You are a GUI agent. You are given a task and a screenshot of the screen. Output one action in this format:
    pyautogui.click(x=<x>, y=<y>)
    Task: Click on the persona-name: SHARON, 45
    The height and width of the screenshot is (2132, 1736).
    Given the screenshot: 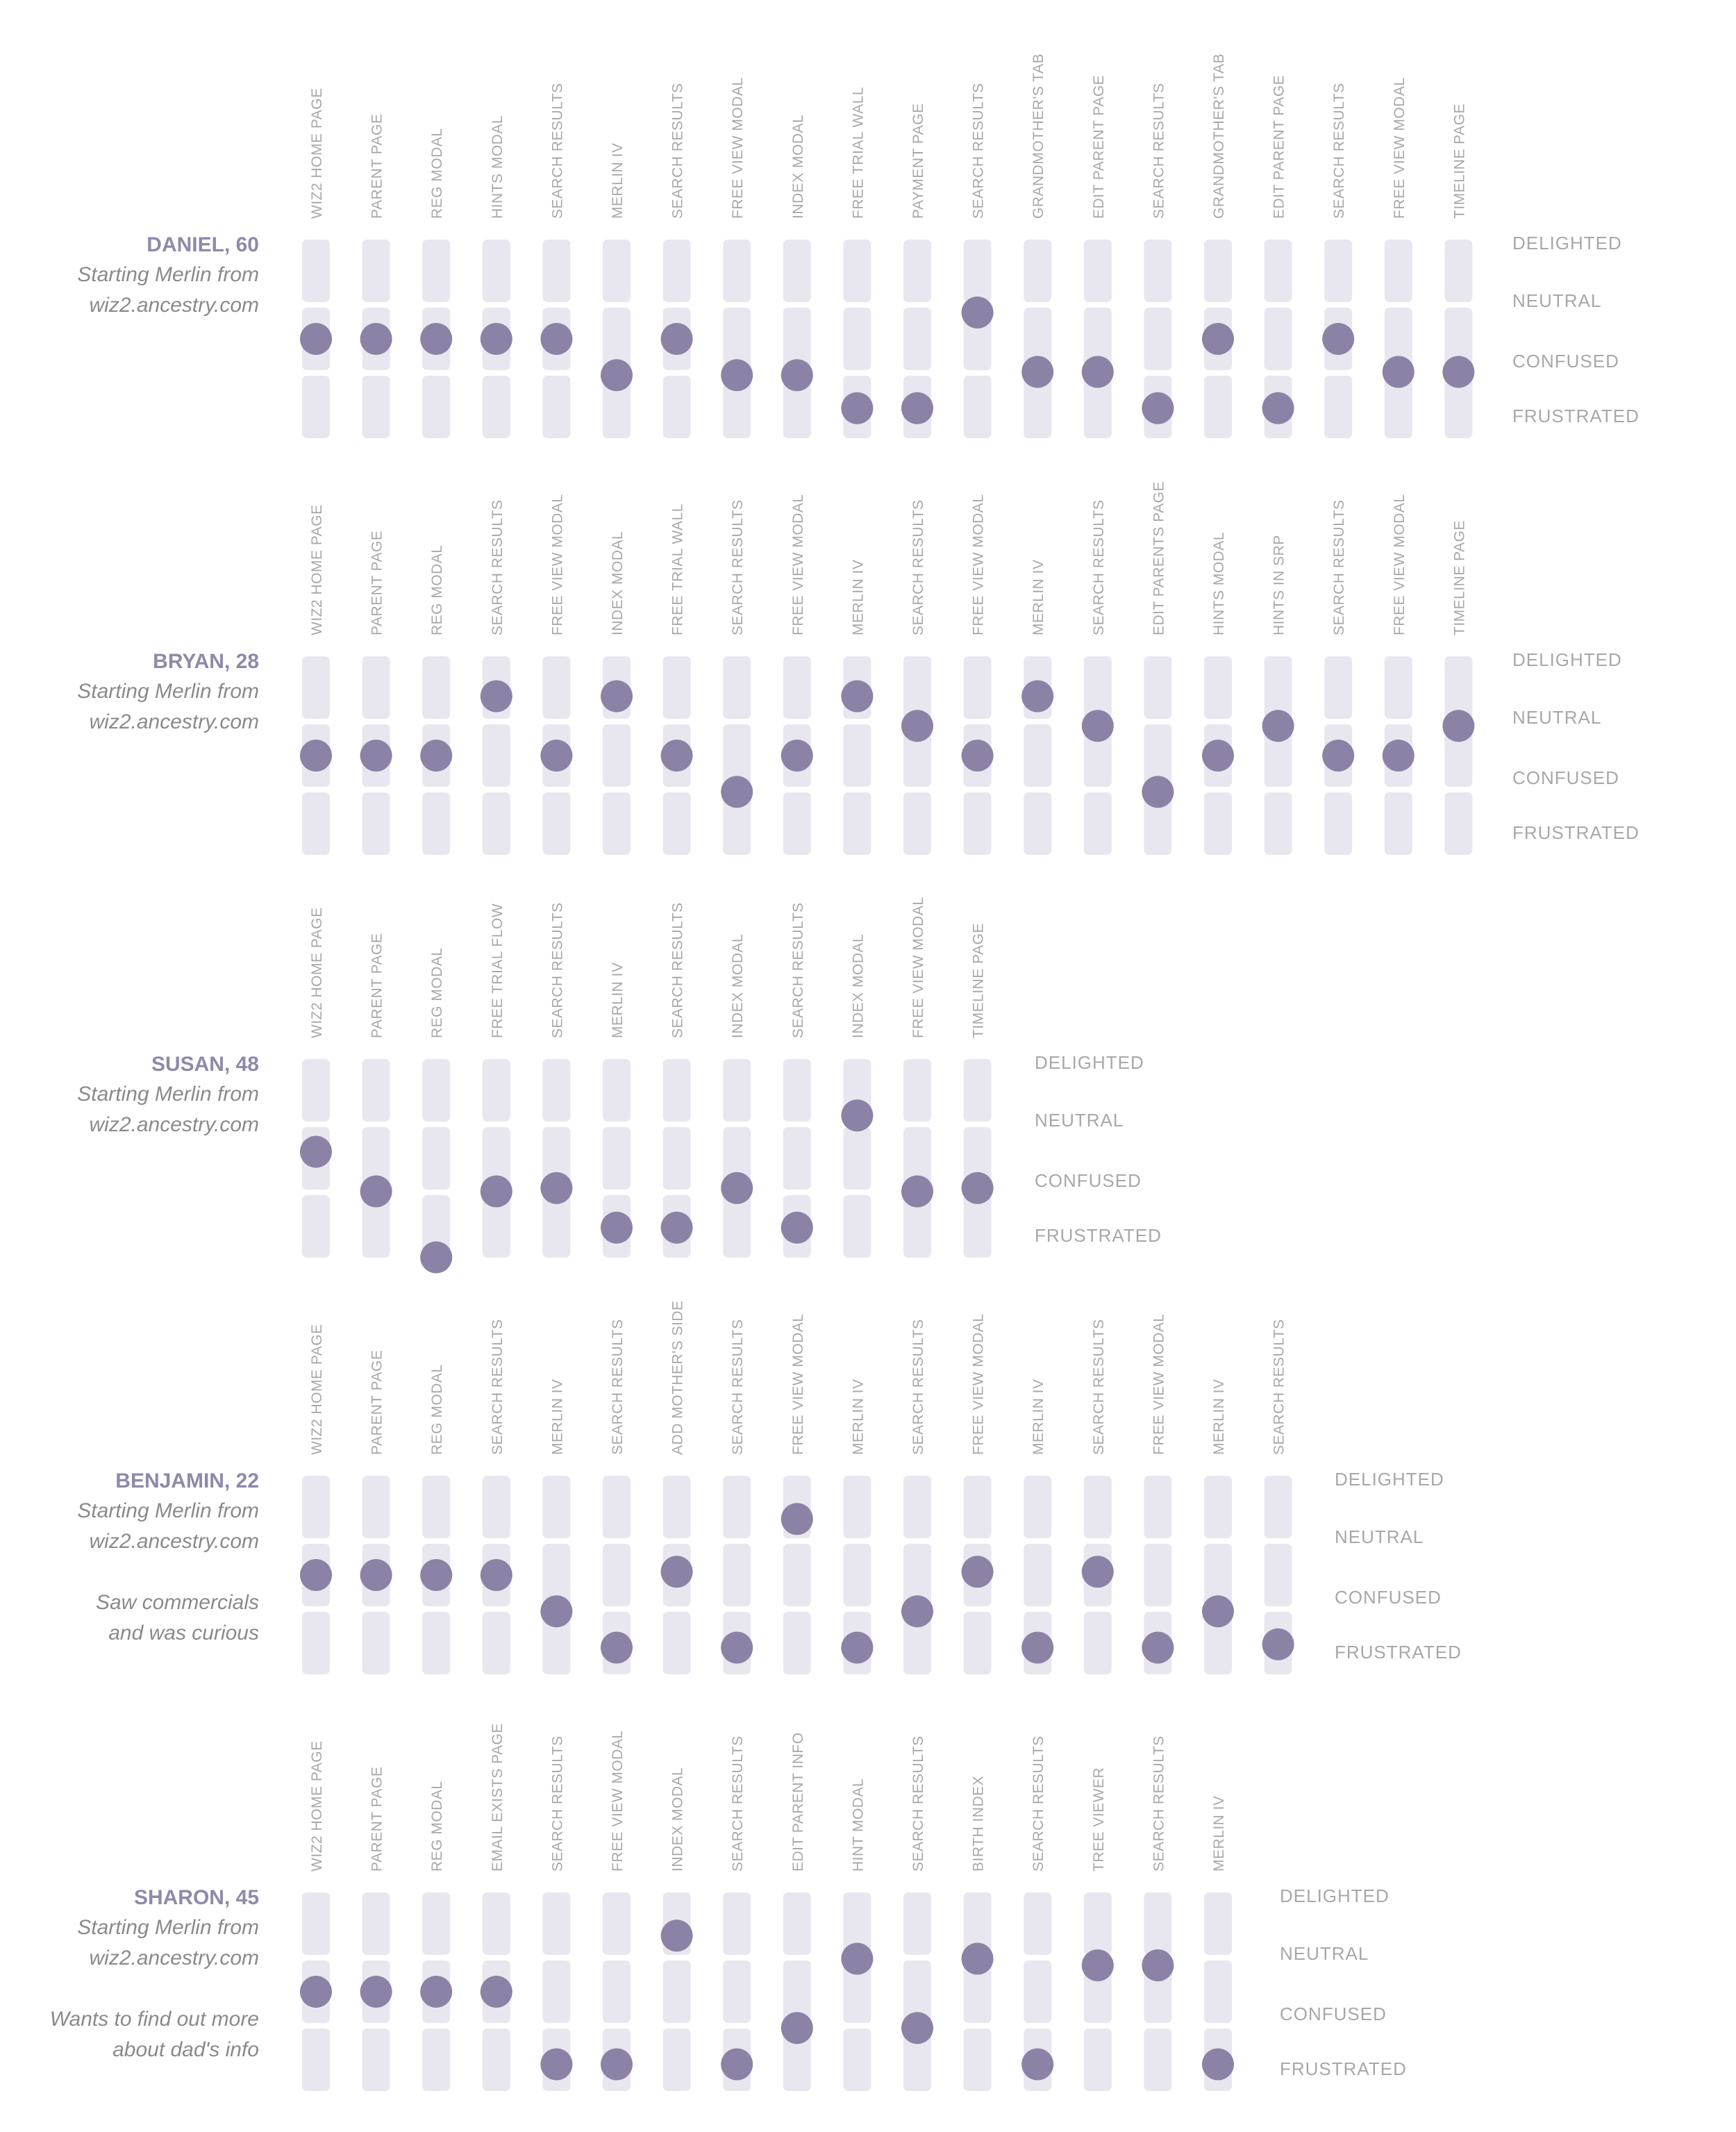 What is the action you would take?
    pyautogui.click(x=196, y=1898)
    